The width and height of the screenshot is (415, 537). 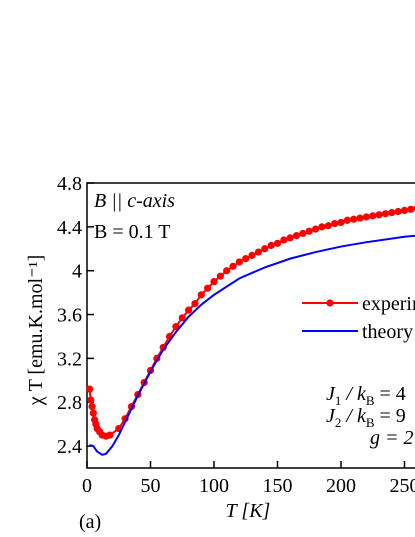 I want to click on x-tick-label: 50, so click(x=151, y=486).